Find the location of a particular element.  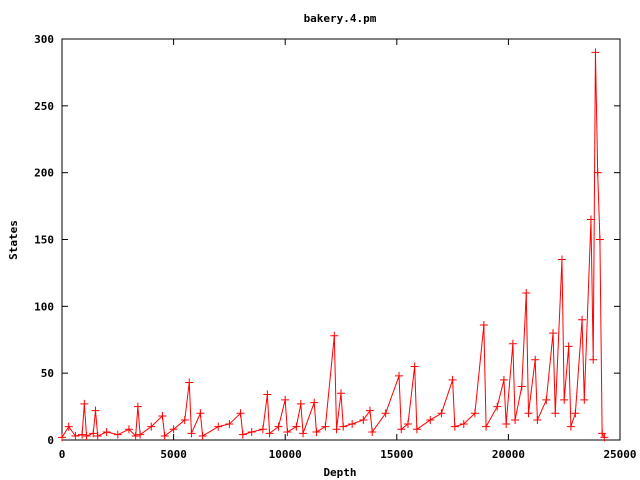

x-axis-label: Depth is located at coordinates (339, 472).